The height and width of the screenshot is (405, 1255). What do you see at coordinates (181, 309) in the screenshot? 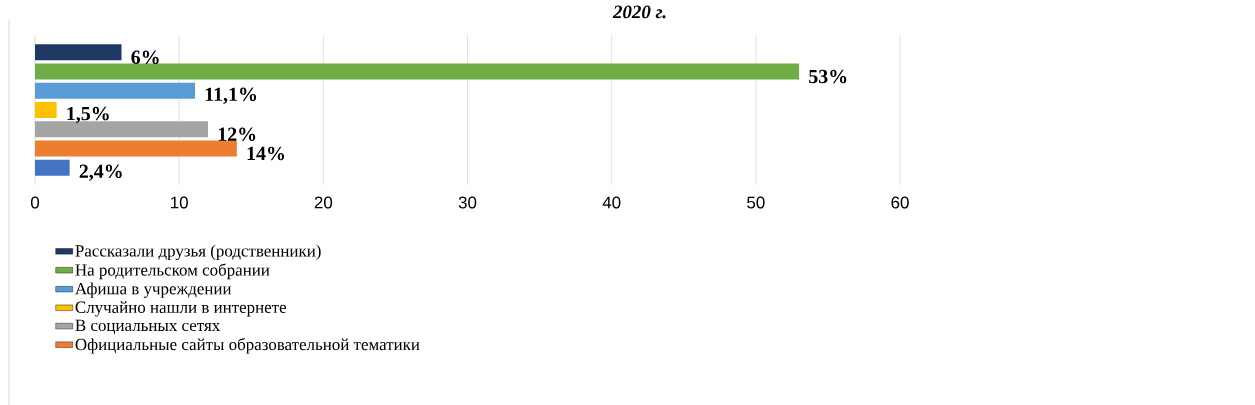
I see `legend-label: Случайно нашли в интернете` at bounding box center [181, 309].